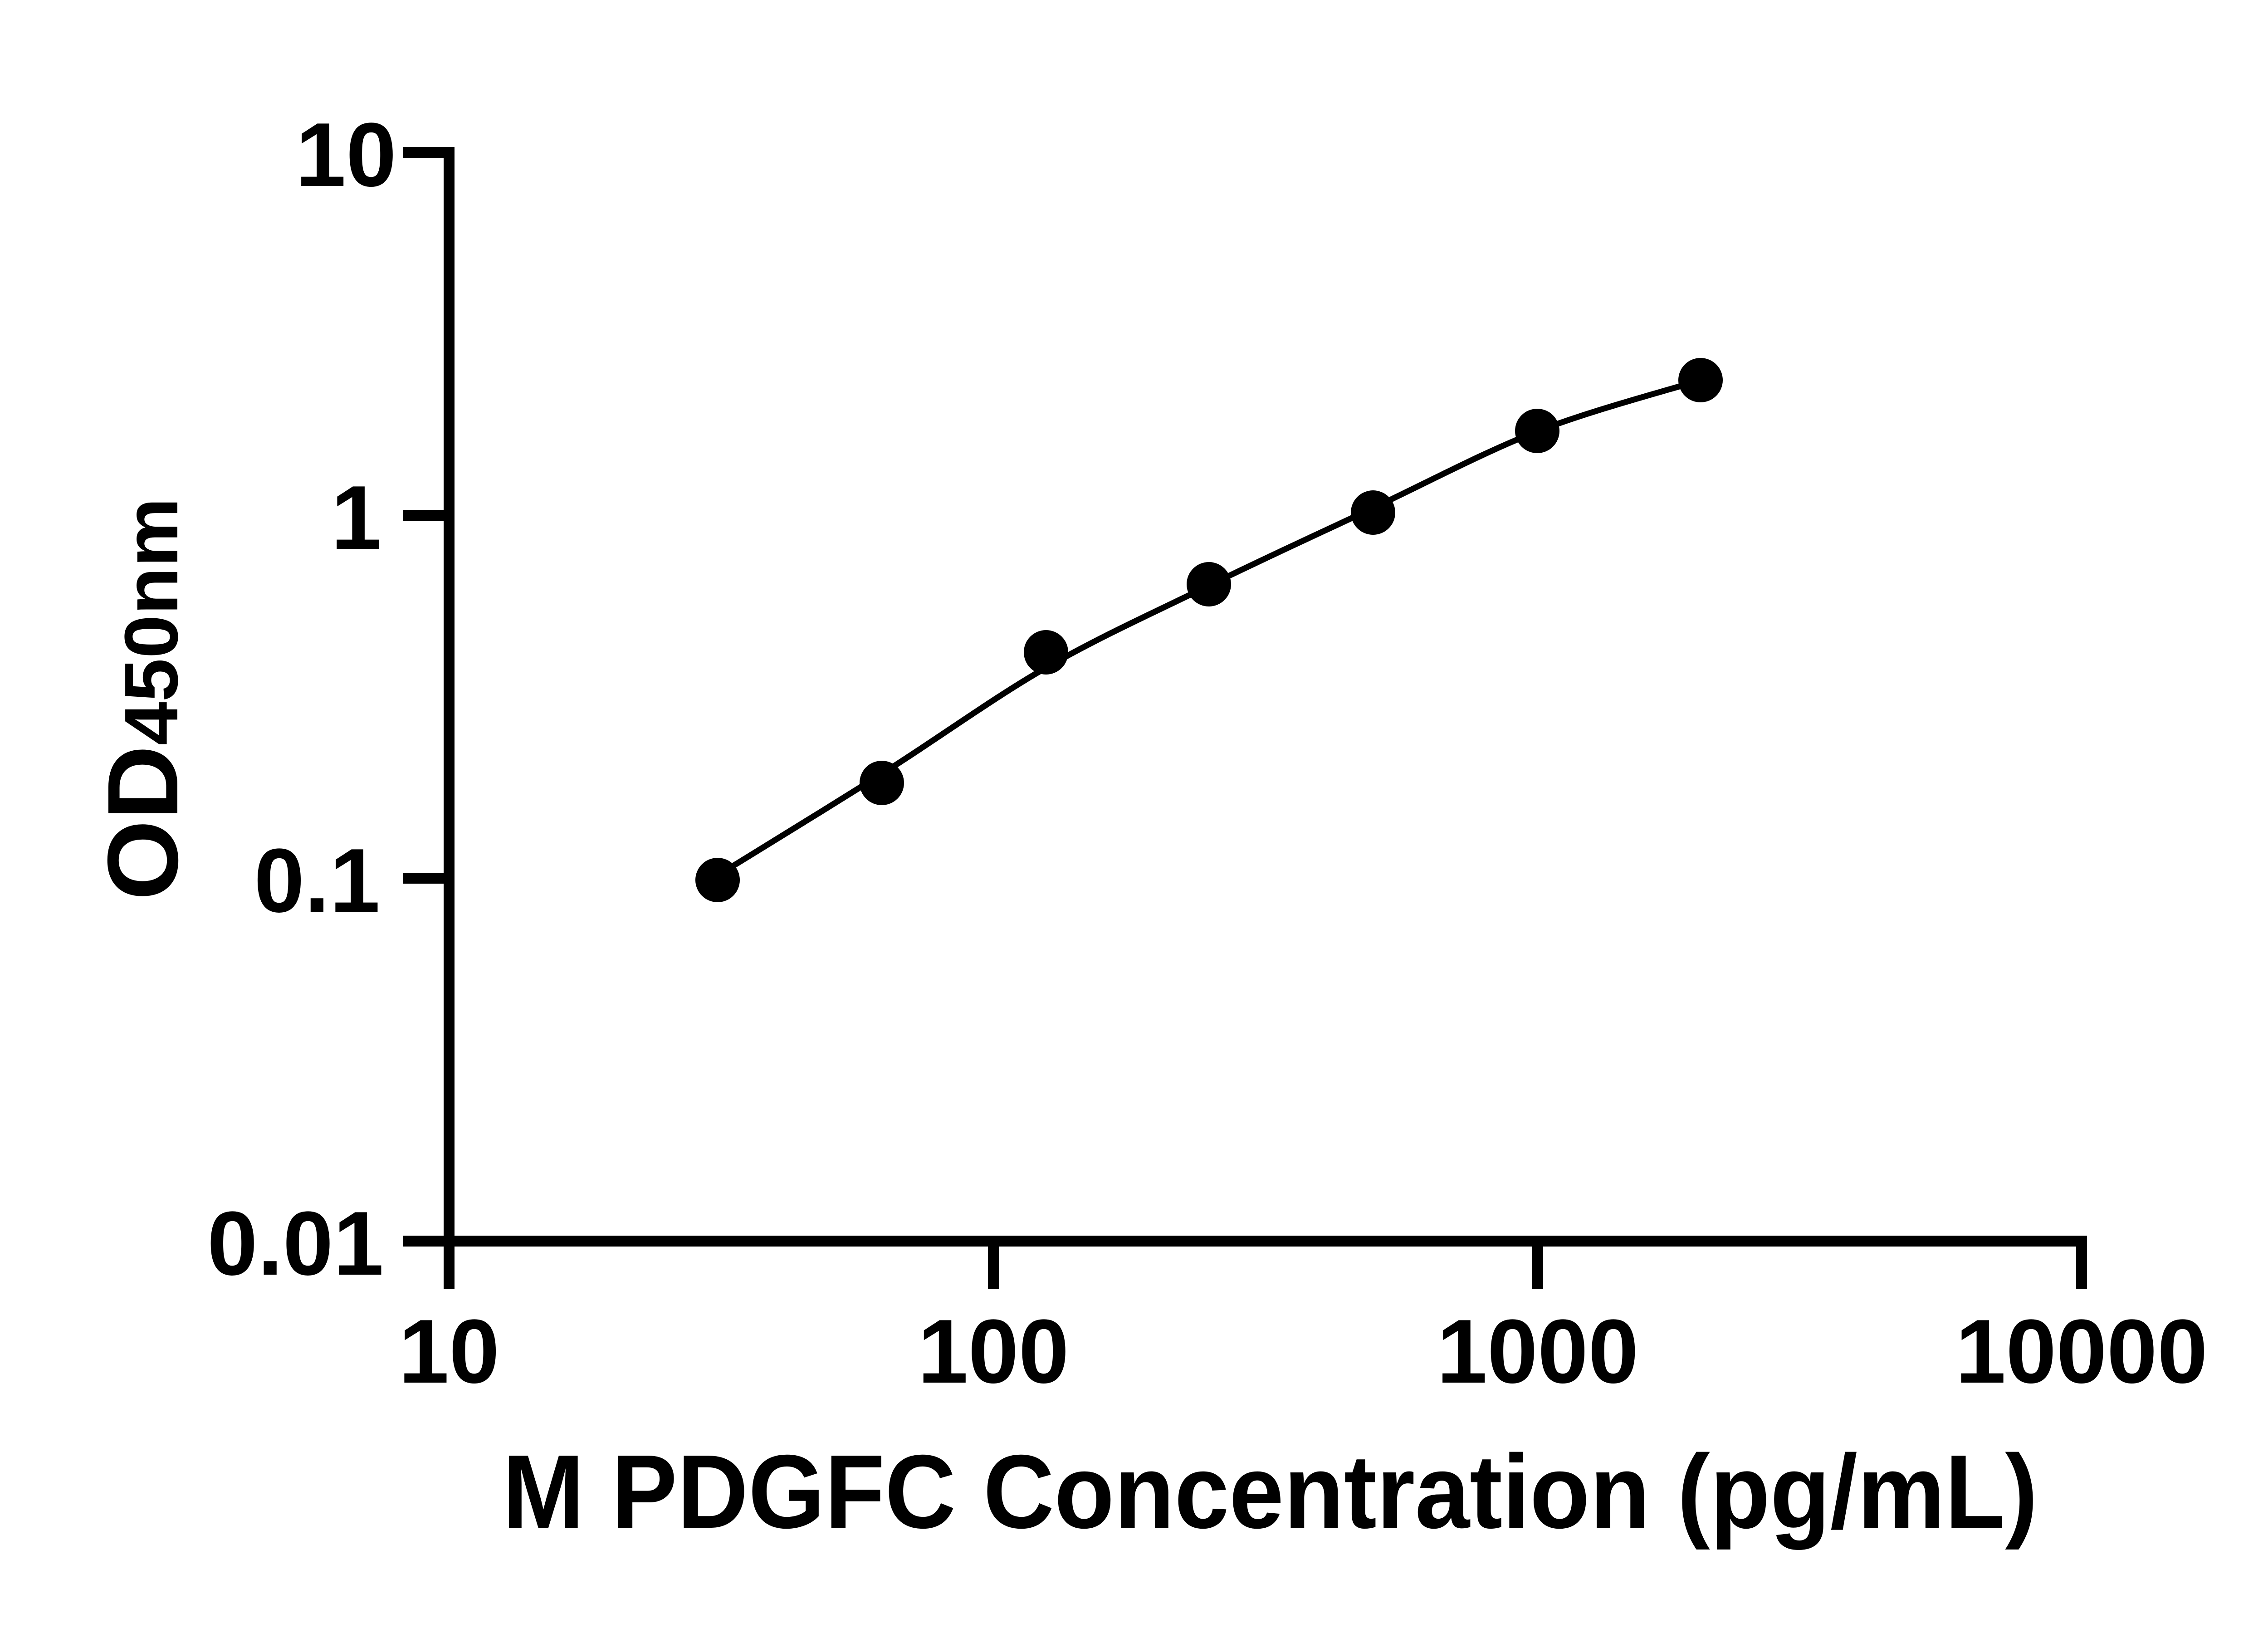 The image size is (2268, 1633). Describe the element at coordinates (1538, 1351) in the screenshot. I see `svg-text: 1000` at that location.